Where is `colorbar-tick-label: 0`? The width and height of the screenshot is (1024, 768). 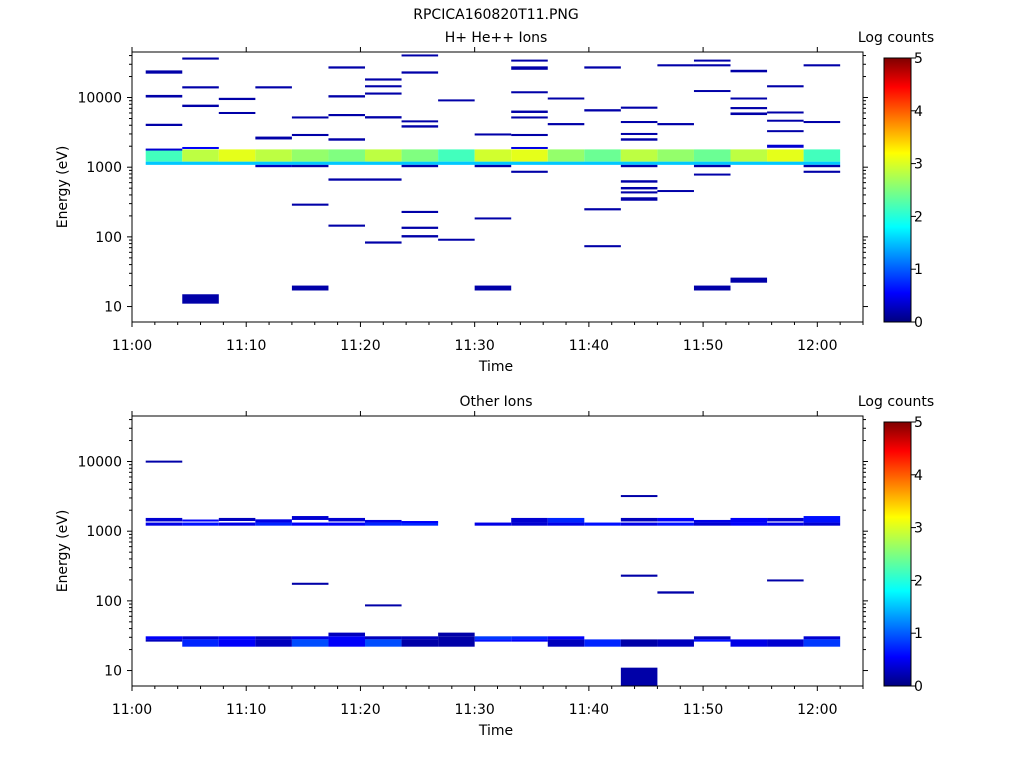
colorbar-tick-label: 0 is located at coordinates (918, 323).